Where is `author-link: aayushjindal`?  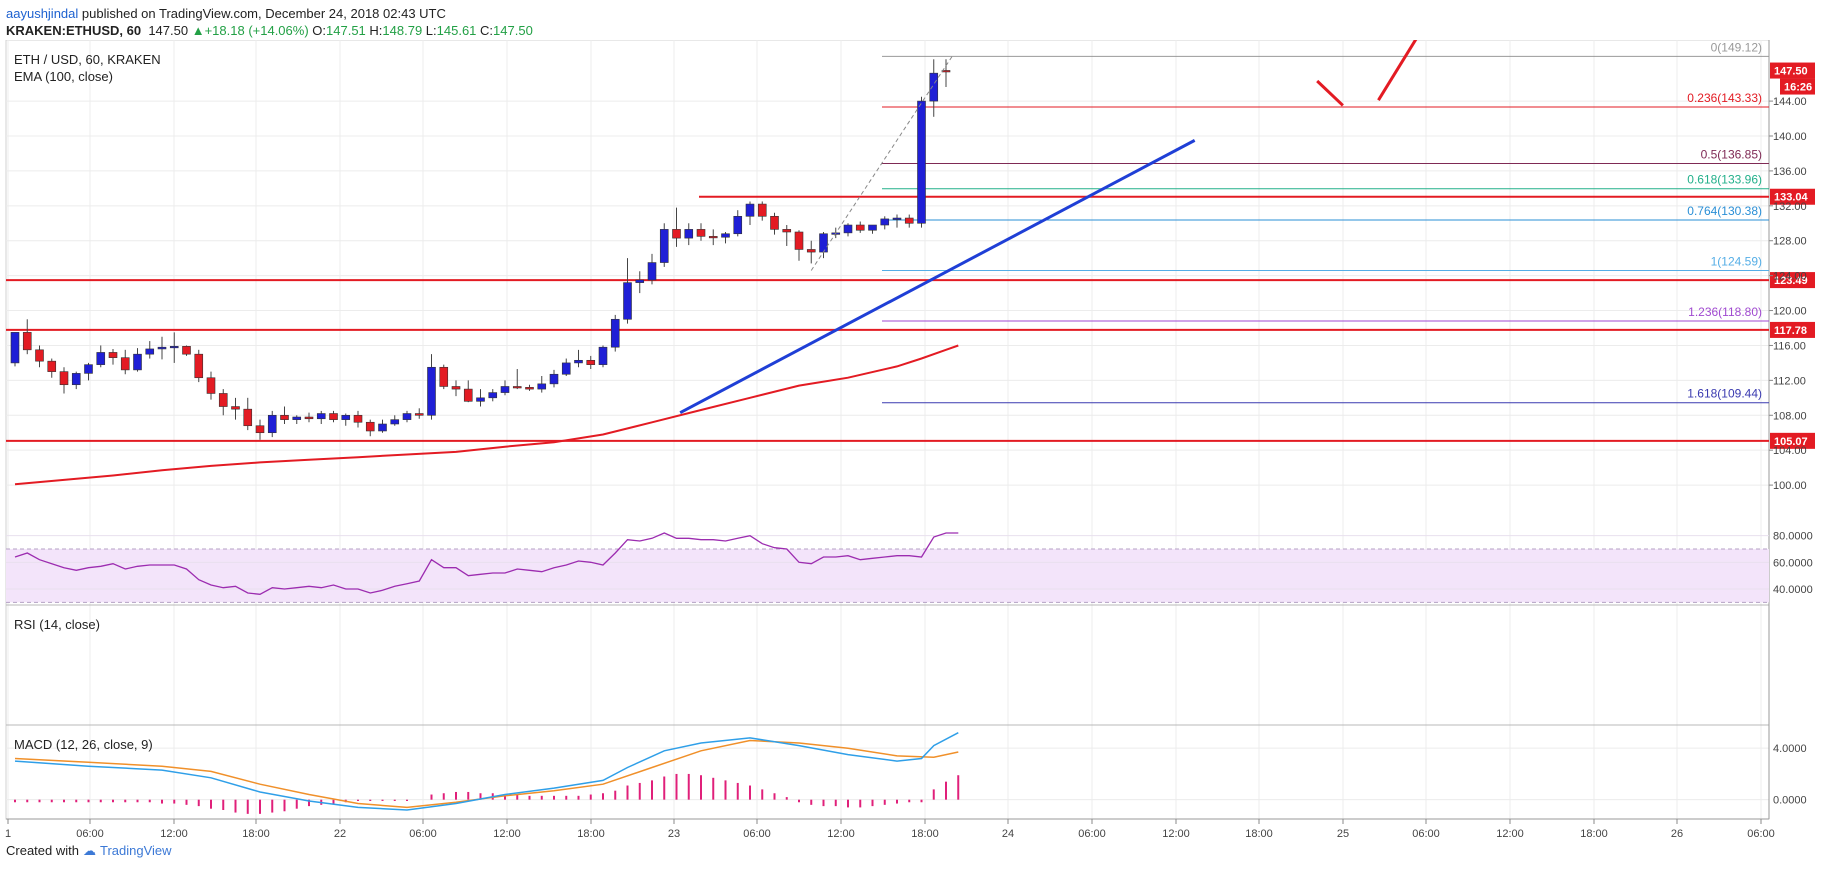 author-link: aayushjindal is located at coordinates (42, 13).